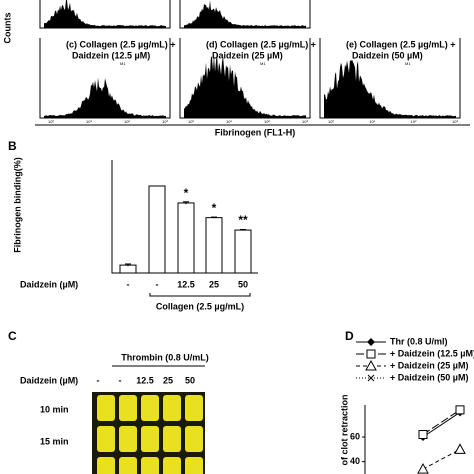 The image size is (474, 474). What do you see at coordinates (255, 132) in the screenshot?
I see `fl1-label: Fibrinogen (FL1-H)` at bounding box center [255, 132].